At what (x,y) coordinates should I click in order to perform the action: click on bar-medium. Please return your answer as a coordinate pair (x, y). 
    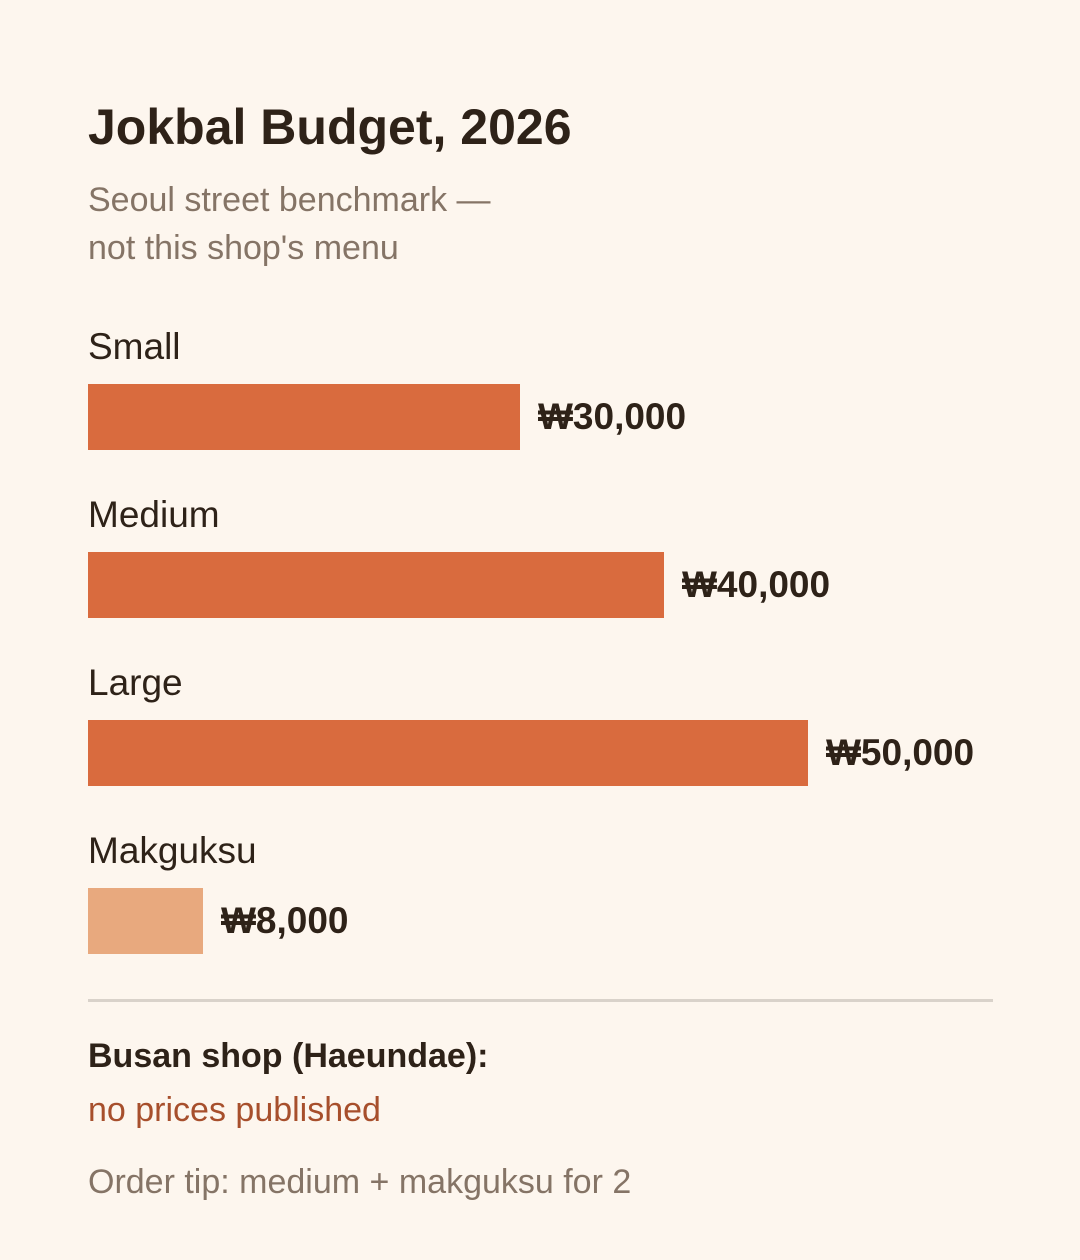
    Looking at the image, I should click on (376, 585).